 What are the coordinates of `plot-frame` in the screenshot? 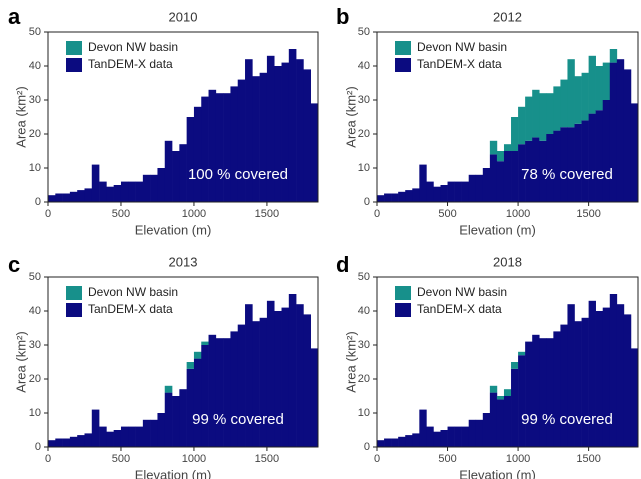 It's located at (507, 362).